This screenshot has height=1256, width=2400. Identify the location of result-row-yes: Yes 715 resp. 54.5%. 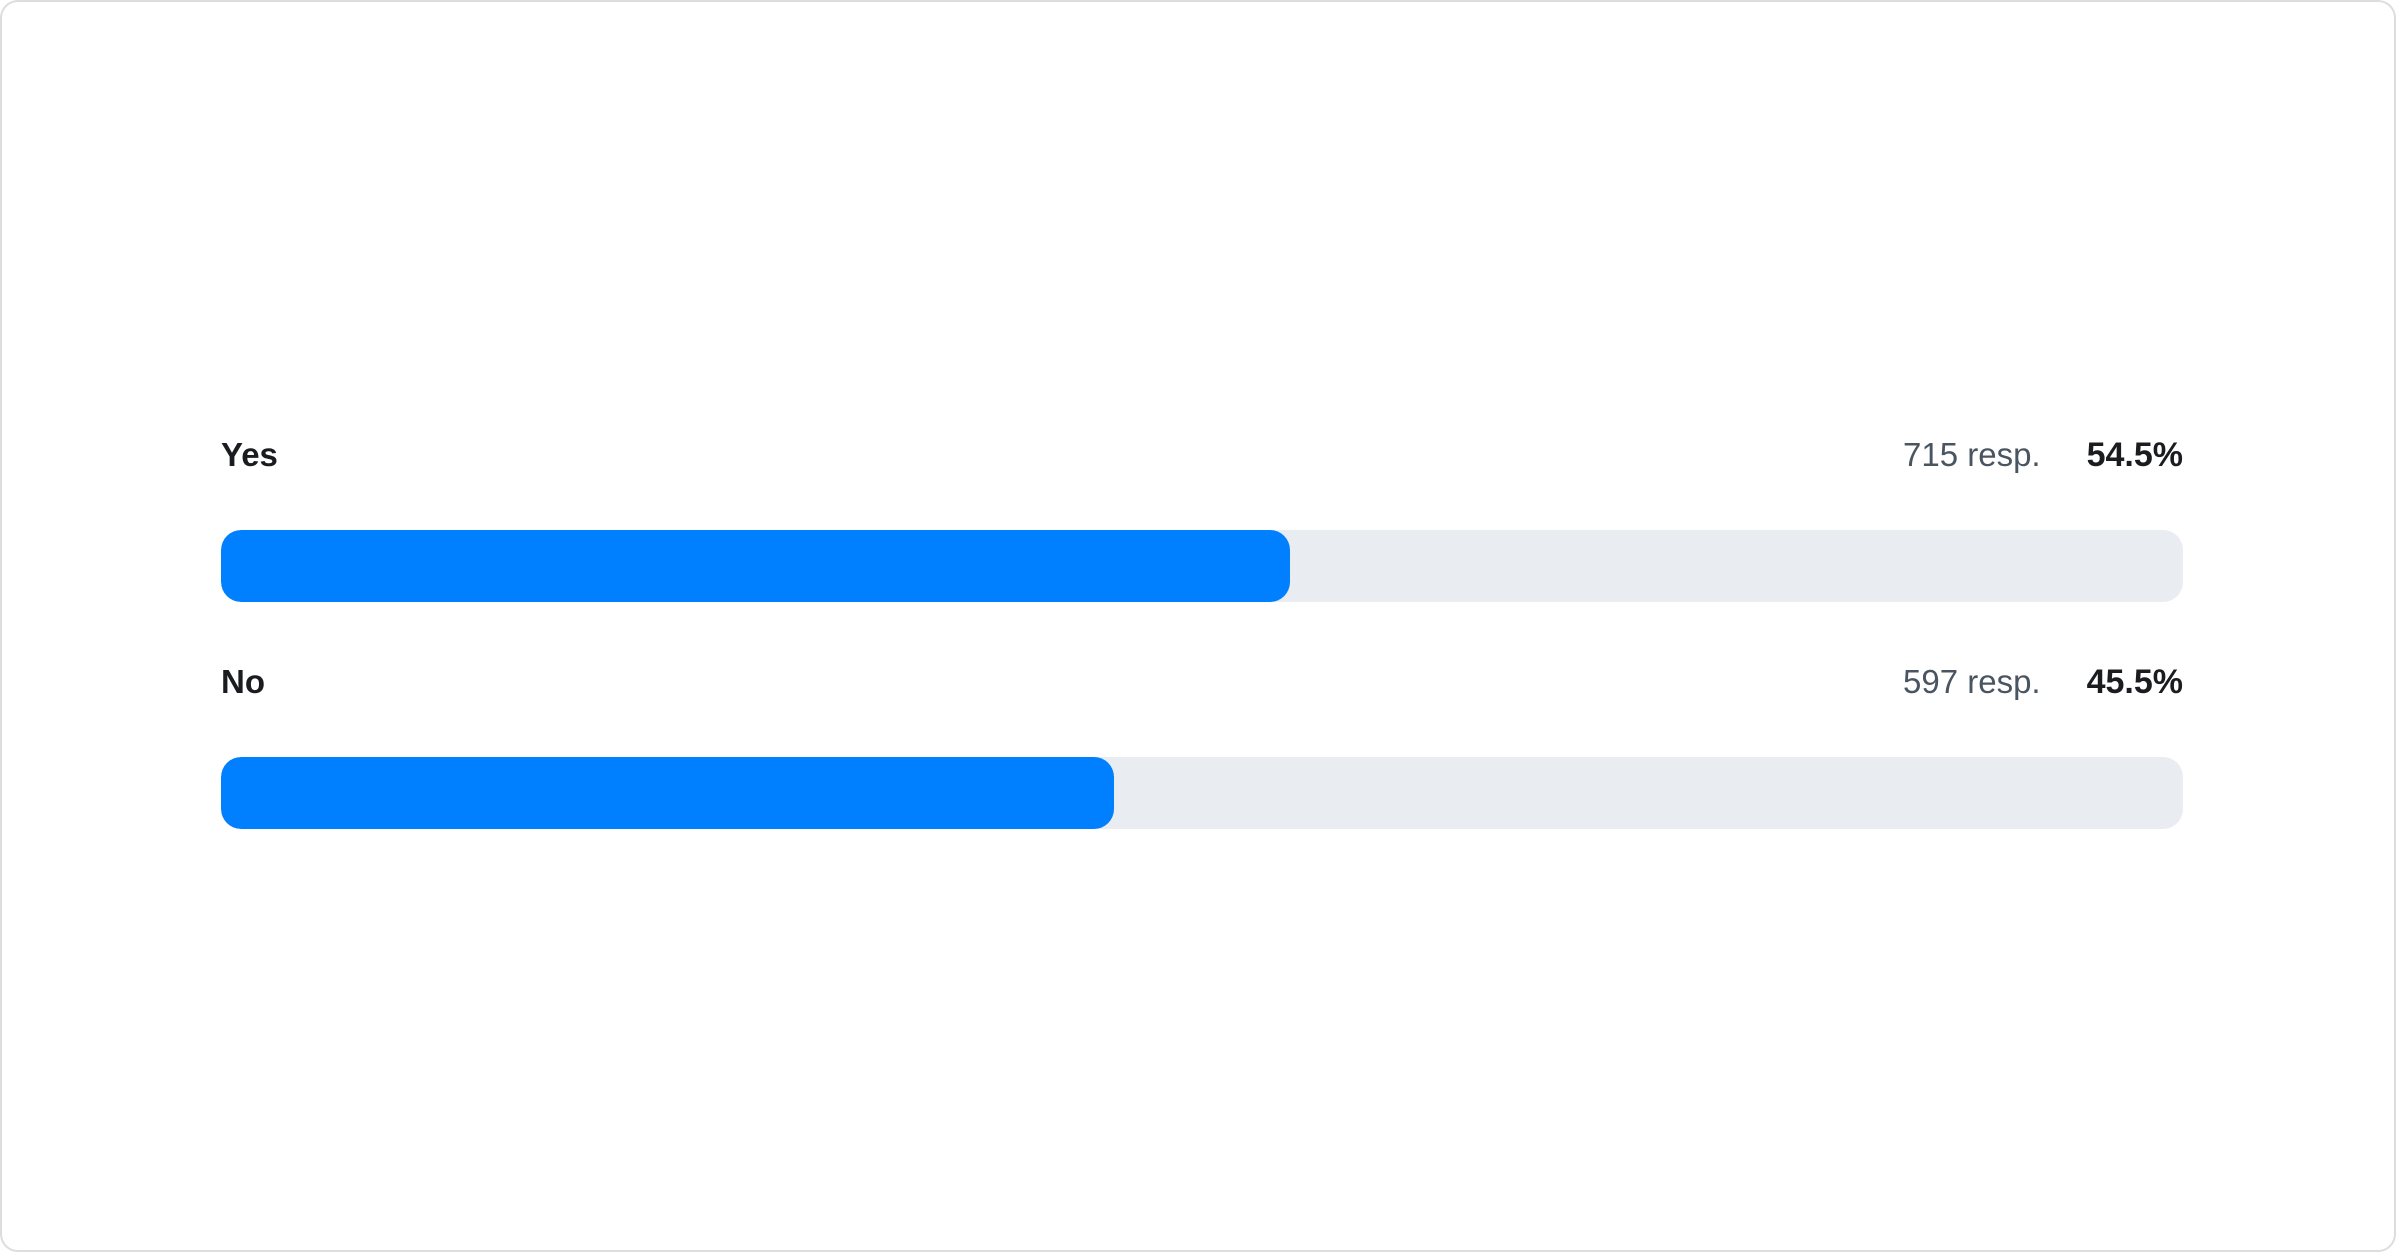
(1202, 515).